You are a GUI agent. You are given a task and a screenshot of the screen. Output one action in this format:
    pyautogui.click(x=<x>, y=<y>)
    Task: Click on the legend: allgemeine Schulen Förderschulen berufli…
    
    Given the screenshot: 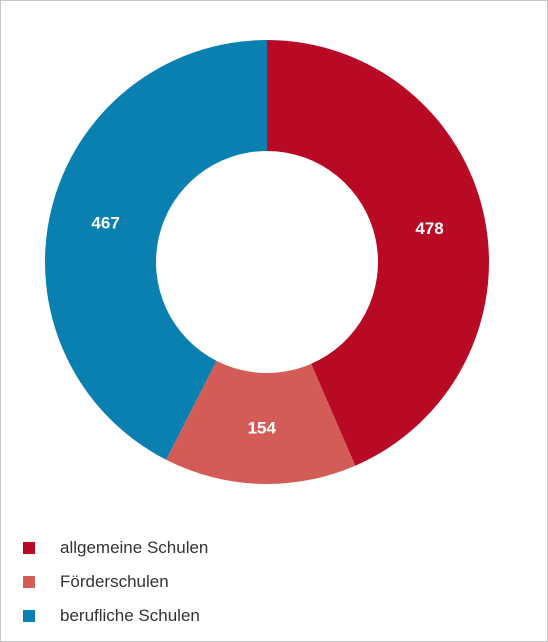 What is the action you would take?
    pyautogui.click(x=115, y=582)
    